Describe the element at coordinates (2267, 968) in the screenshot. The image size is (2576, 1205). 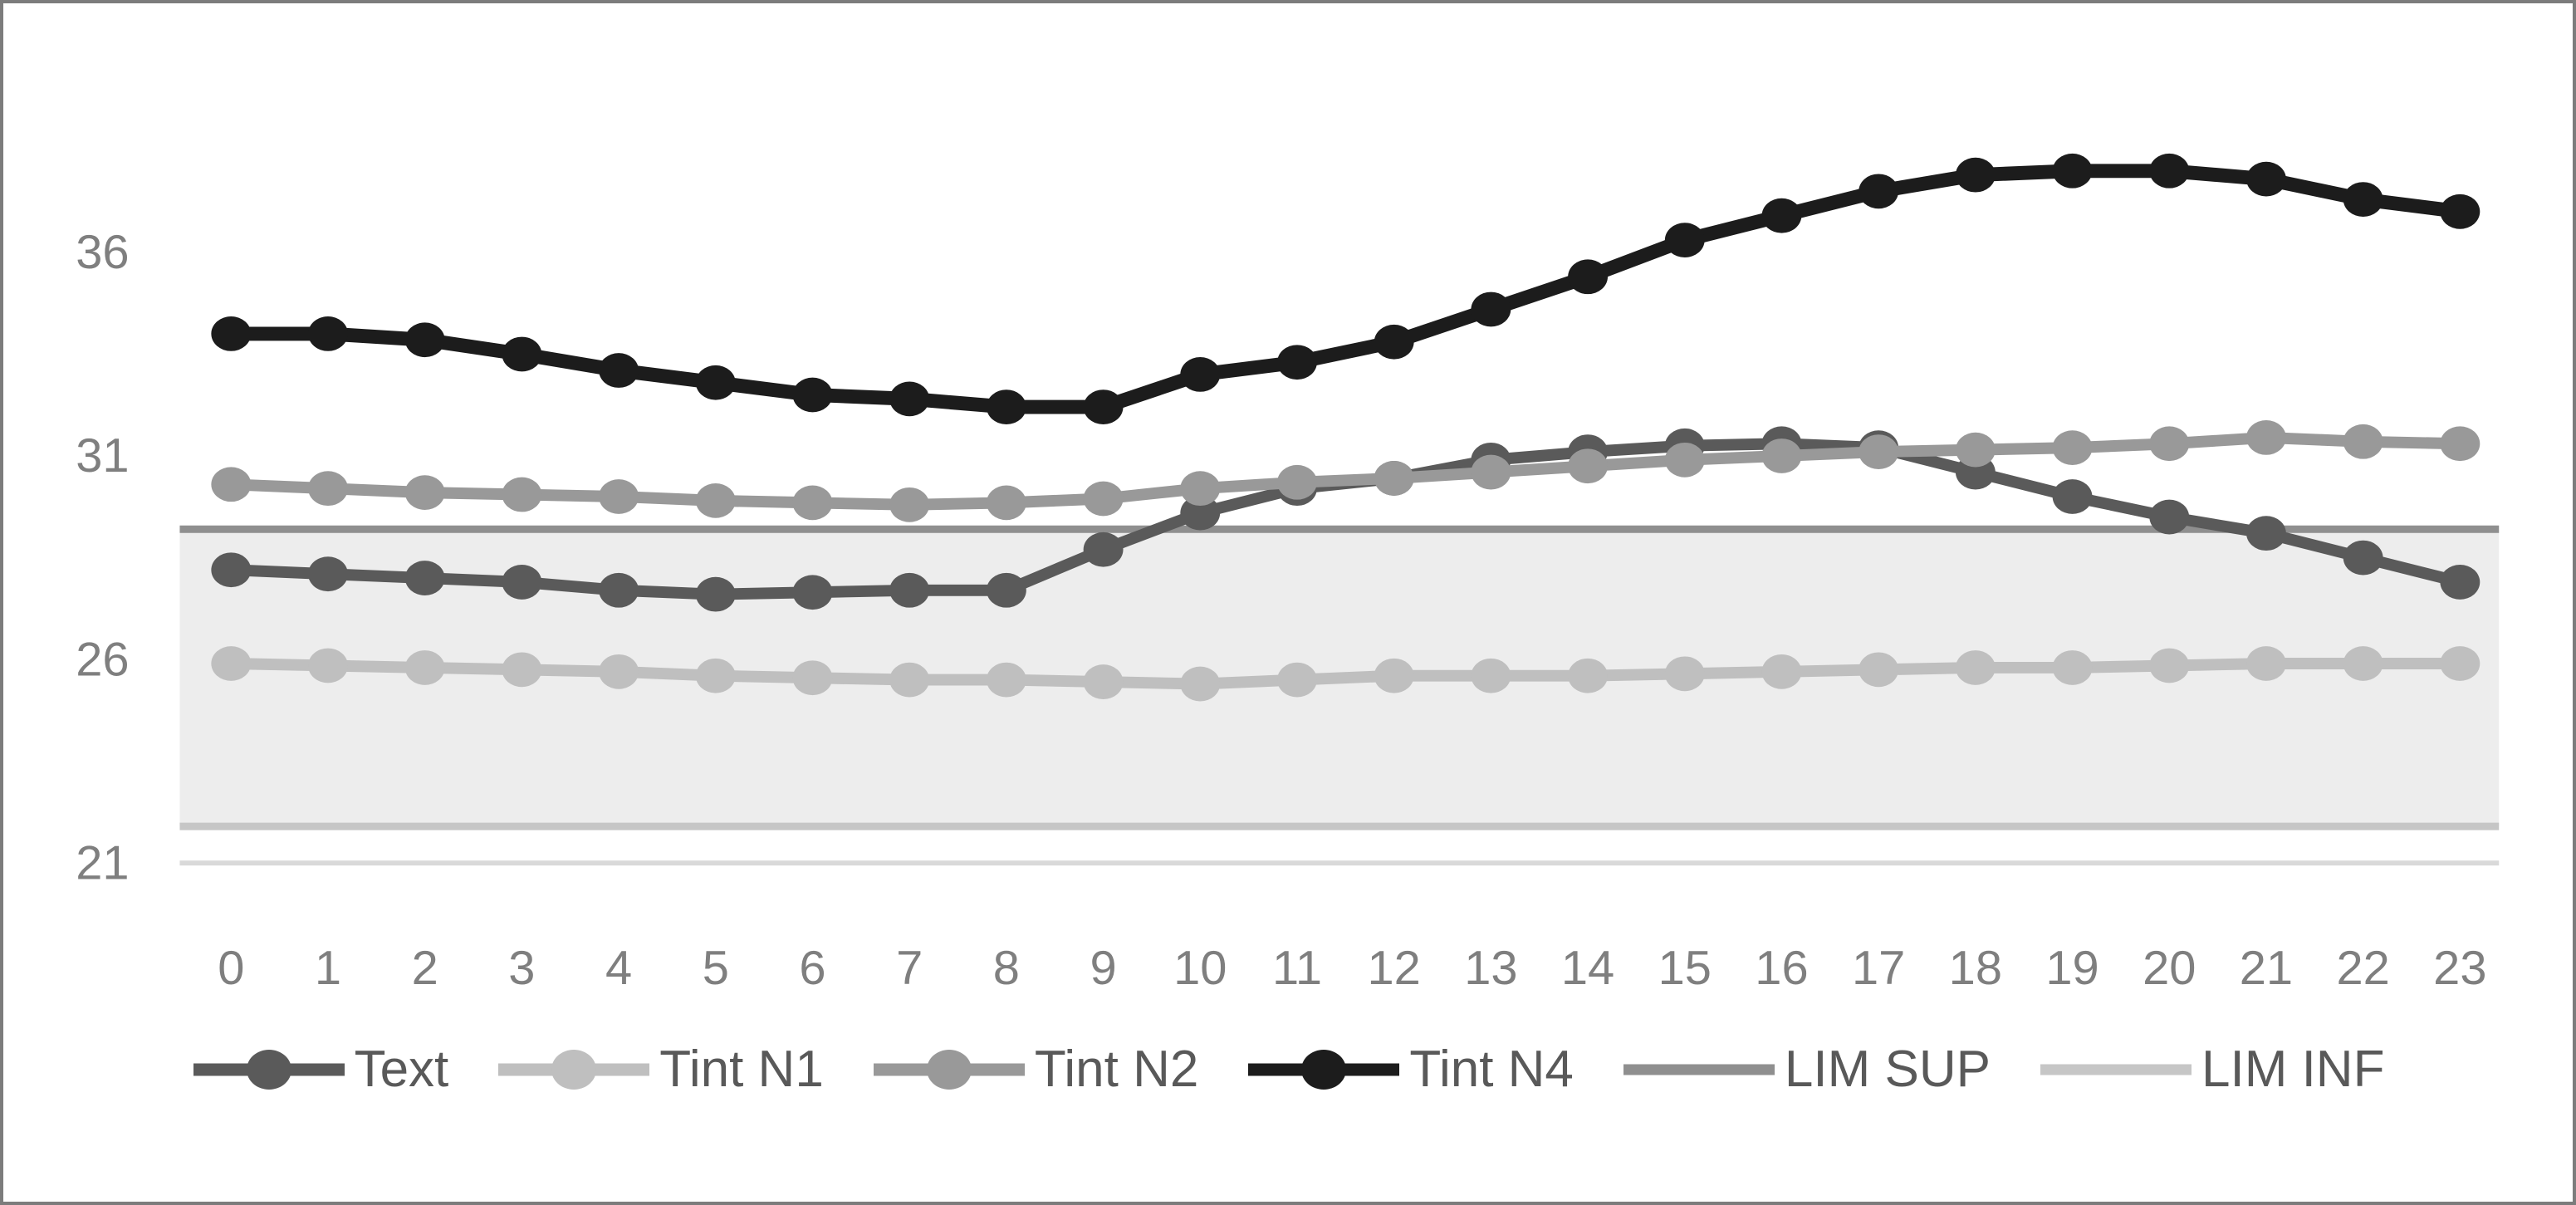
I see `x-tick-label: 21` at that location.